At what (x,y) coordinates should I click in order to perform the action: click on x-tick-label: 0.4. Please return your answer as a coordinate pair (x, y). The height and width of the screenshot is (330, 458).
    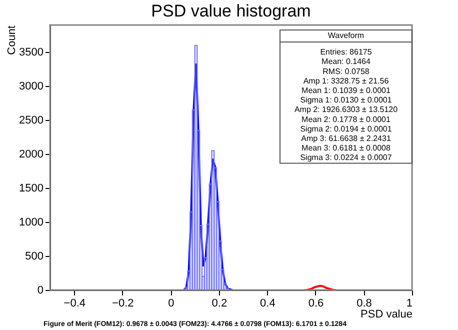
    Looking at the image, I should click on (268, 304).